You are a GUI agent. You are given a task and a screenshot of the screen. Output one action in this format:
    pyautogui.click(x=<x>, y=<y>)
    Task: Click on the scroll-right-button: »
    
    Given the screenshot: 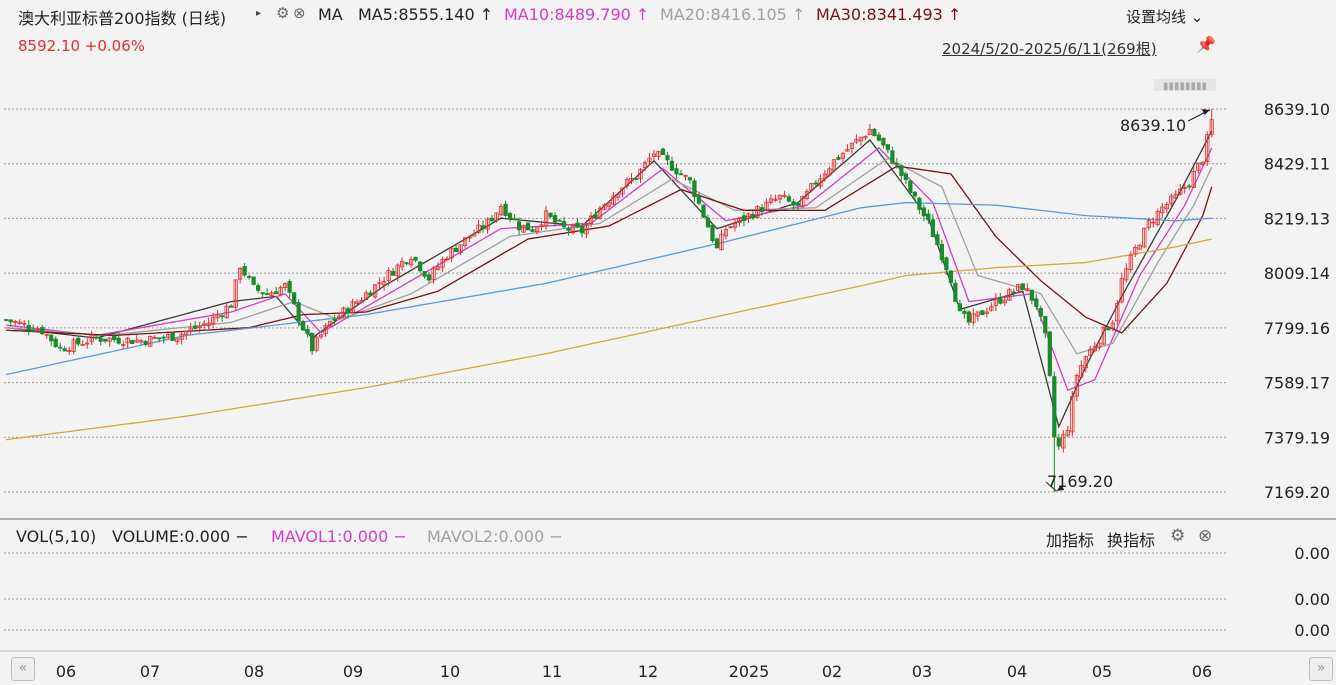 What is the action you would take?
    pyautogui.click(x=1321, y=669)
    